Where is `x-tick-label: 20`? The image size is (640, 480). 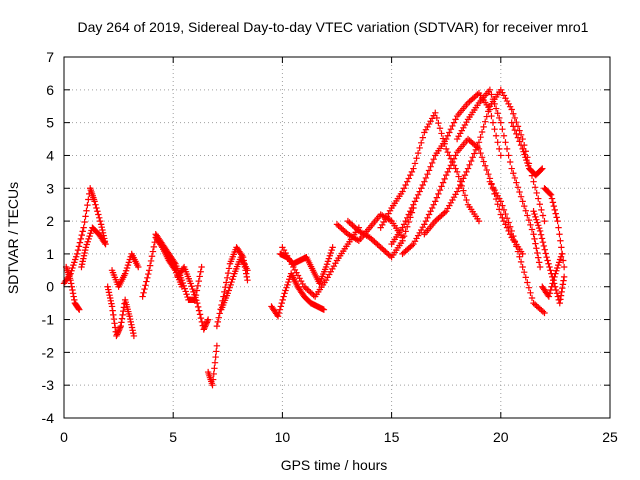 x-tick-label: 20 is located at coordinates (501, 437).